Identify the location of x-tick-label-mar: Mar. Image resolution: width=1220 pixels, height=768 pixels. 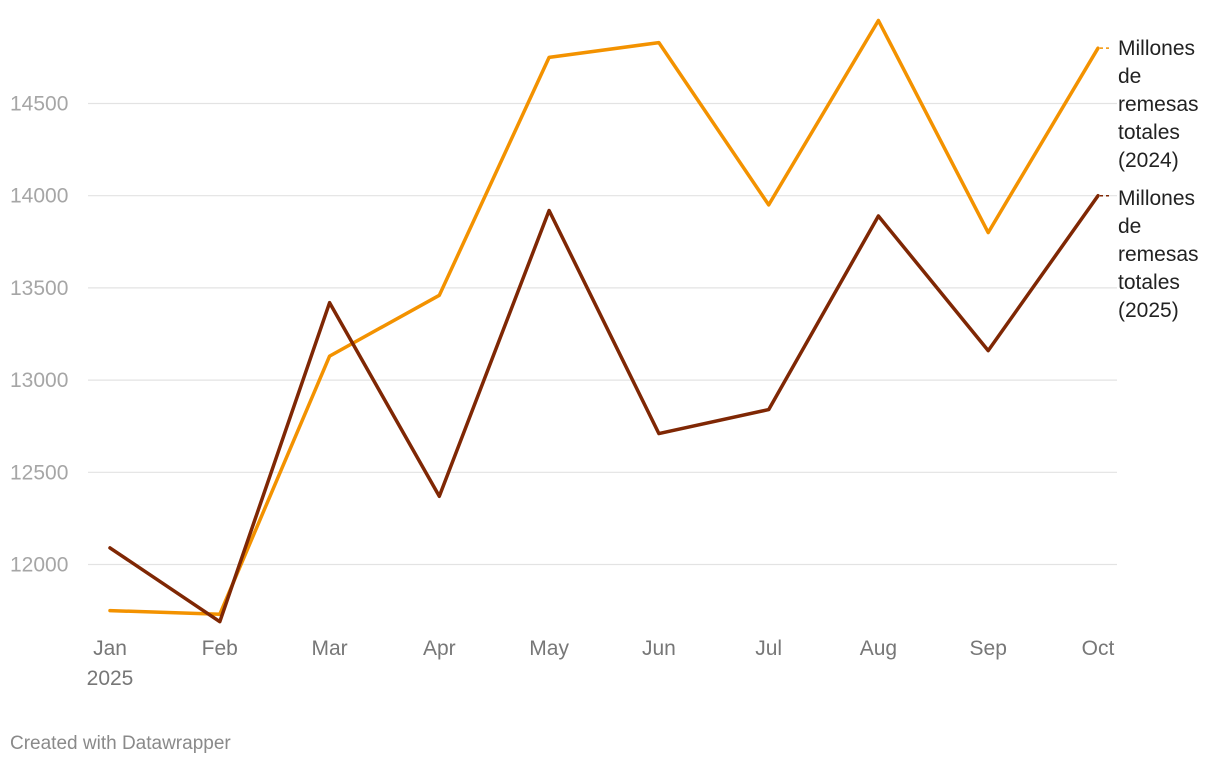
(329, 648).